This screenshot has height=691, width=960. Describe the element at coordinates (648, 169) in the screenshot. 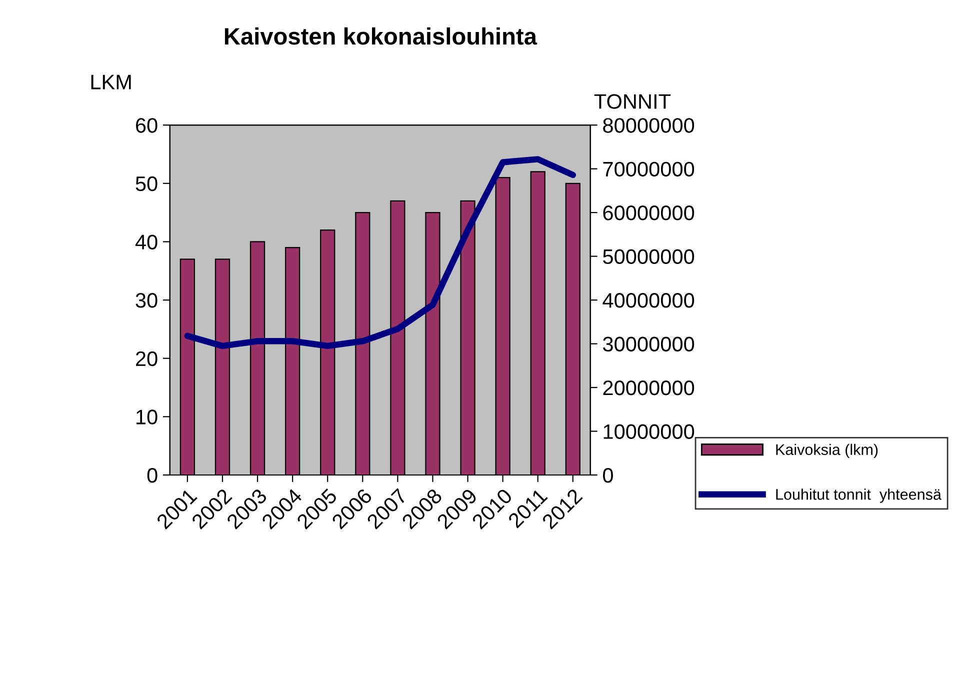

I see `y2-tick-label: 70000000` at that location.